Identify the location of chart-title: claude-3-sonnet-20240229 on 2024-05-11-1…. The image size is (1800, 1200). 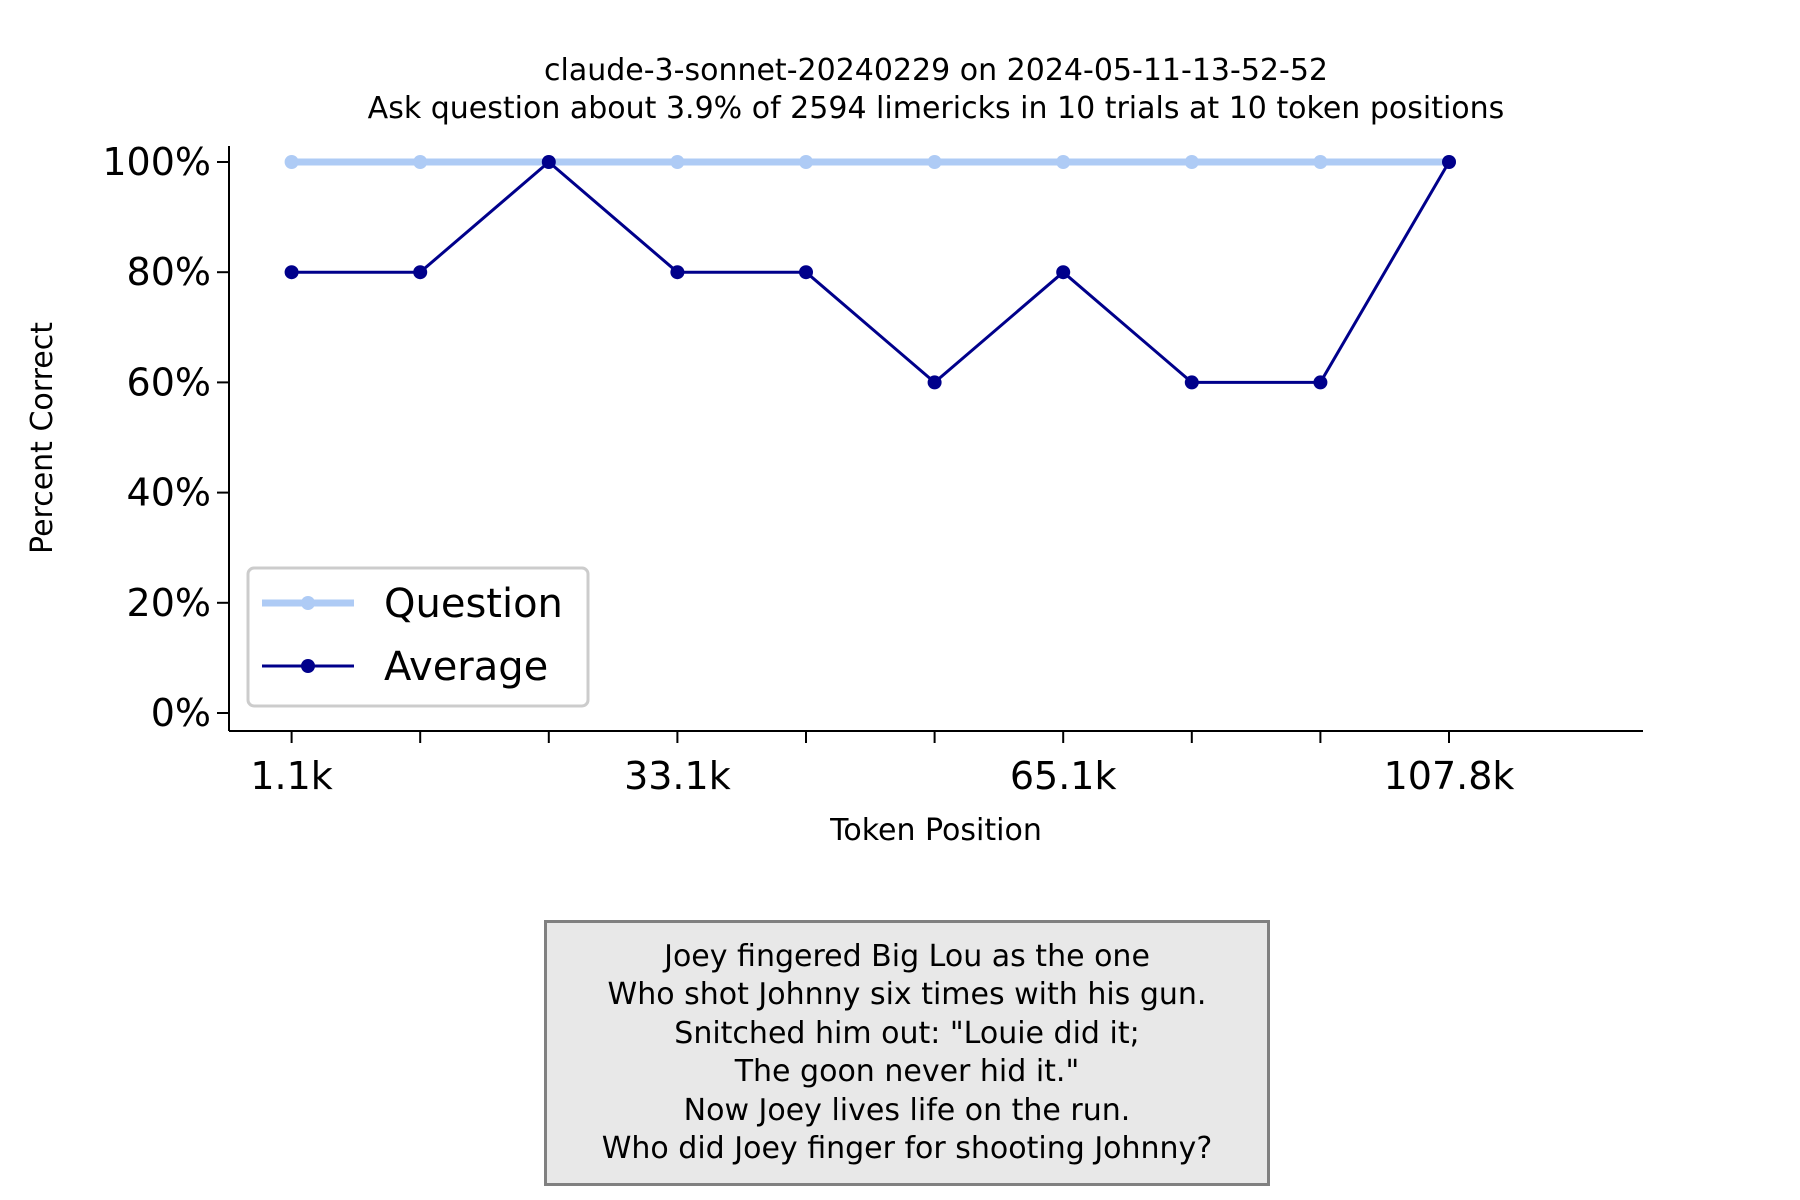
(936, 70).